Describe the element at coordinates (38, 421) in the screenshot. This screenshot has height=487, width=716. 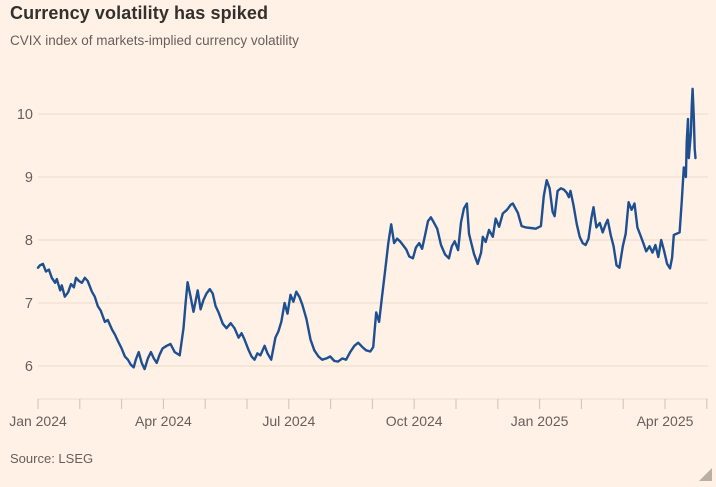
I see `x-tick-label: Jan 2024` at that location.